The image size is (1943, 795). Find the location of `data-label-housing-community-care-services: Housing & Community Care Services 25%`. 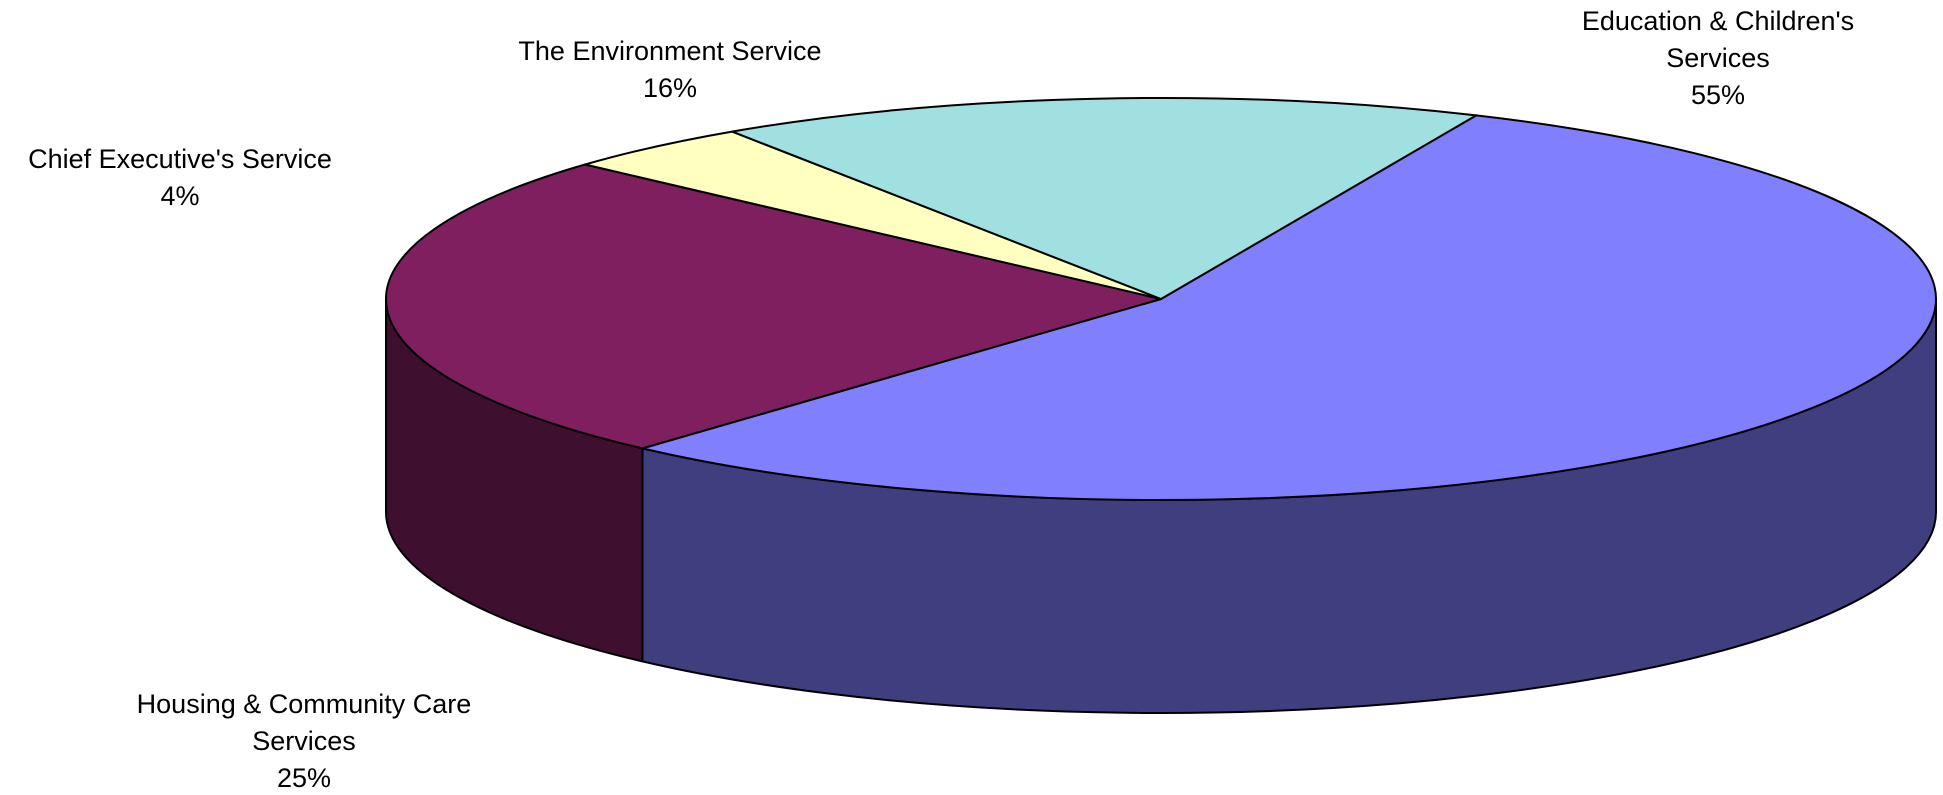

data-label-housing-community-care-services: Housing & Community Care Services 25% is located at coordinates (304, 741).